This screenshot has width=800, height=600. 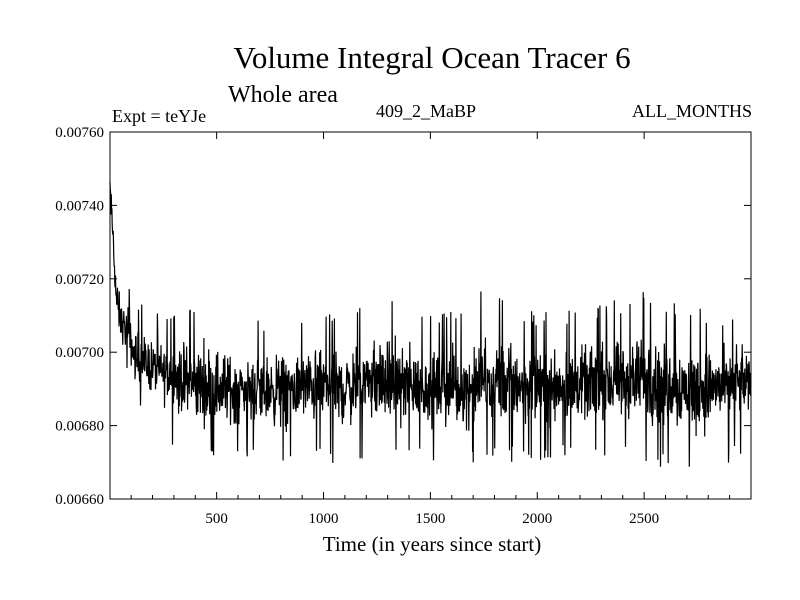 What do you see at coordinates (644, 519) in the screenshot?
I see `x-tick-label: 2500` at bounding box center [644, 519].